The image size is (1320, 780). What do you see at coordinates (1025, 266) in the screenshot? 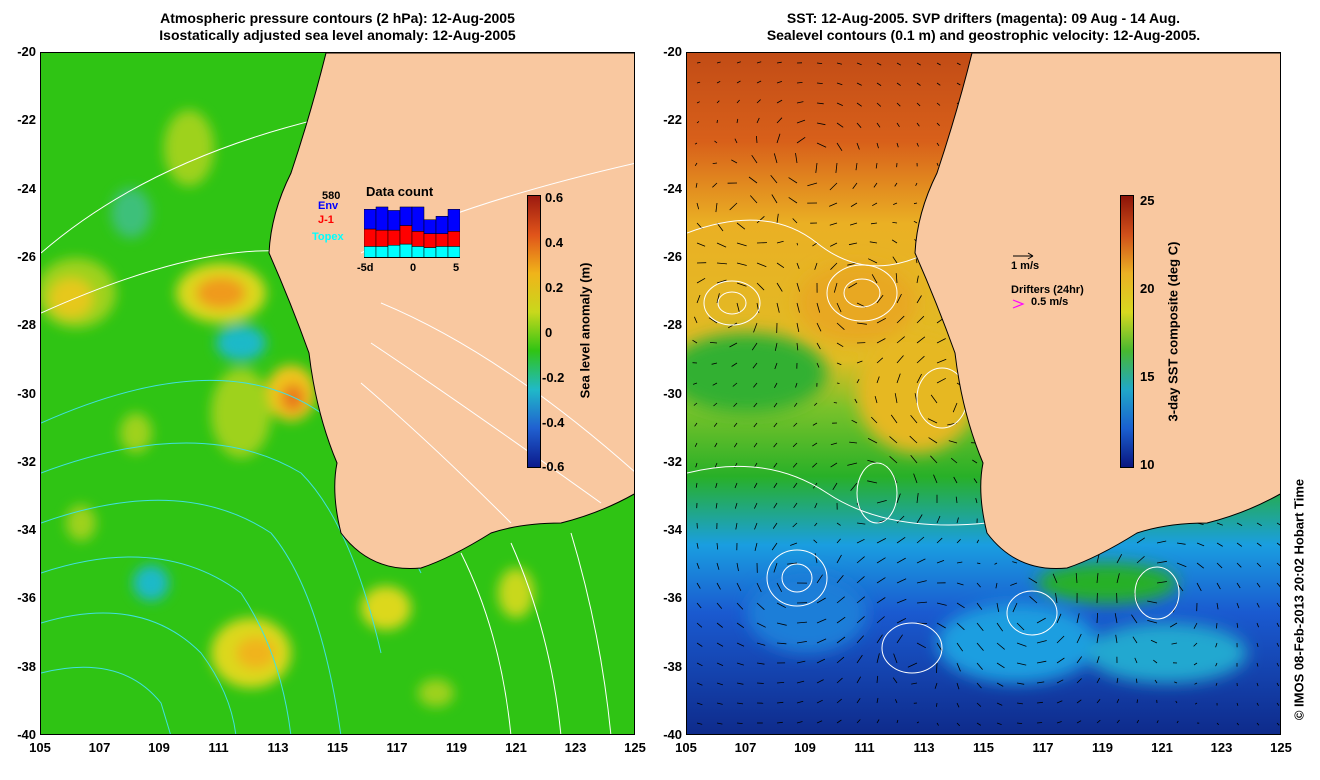
I see `velocity-scale-label: 1 m/s` at bounding box center [1025, 266].